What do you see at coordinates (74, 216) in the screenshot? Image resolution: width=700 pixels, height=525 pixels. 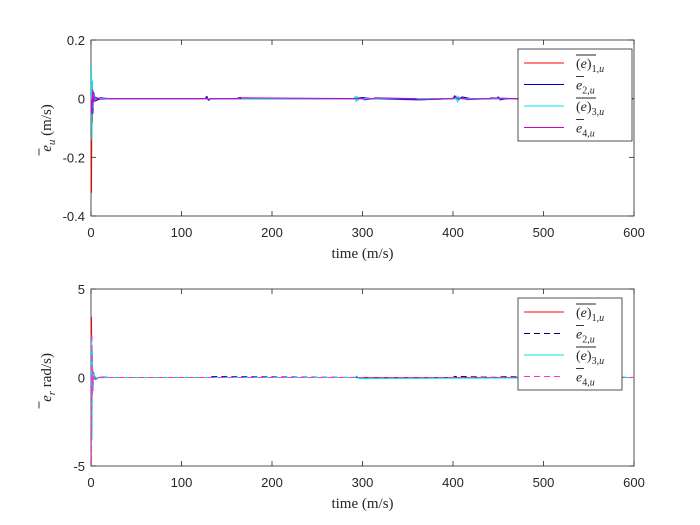 I see `y-tick-label: -0.4` at bounding box center [74, 216].